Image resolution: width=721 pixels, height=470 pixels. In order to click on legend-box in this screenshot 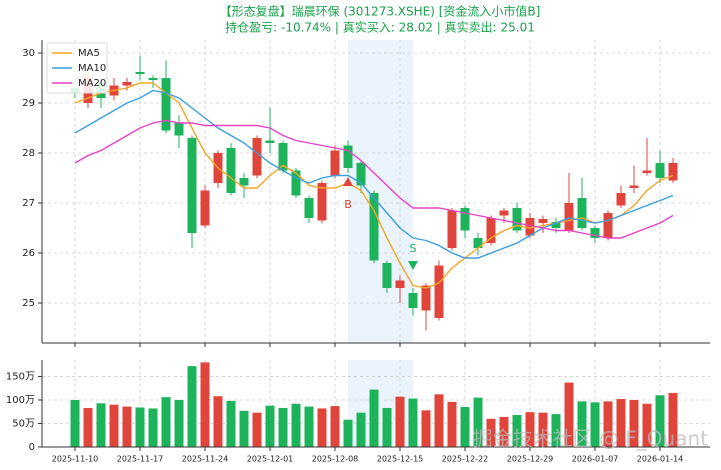, I will do `click(77, 68)`.